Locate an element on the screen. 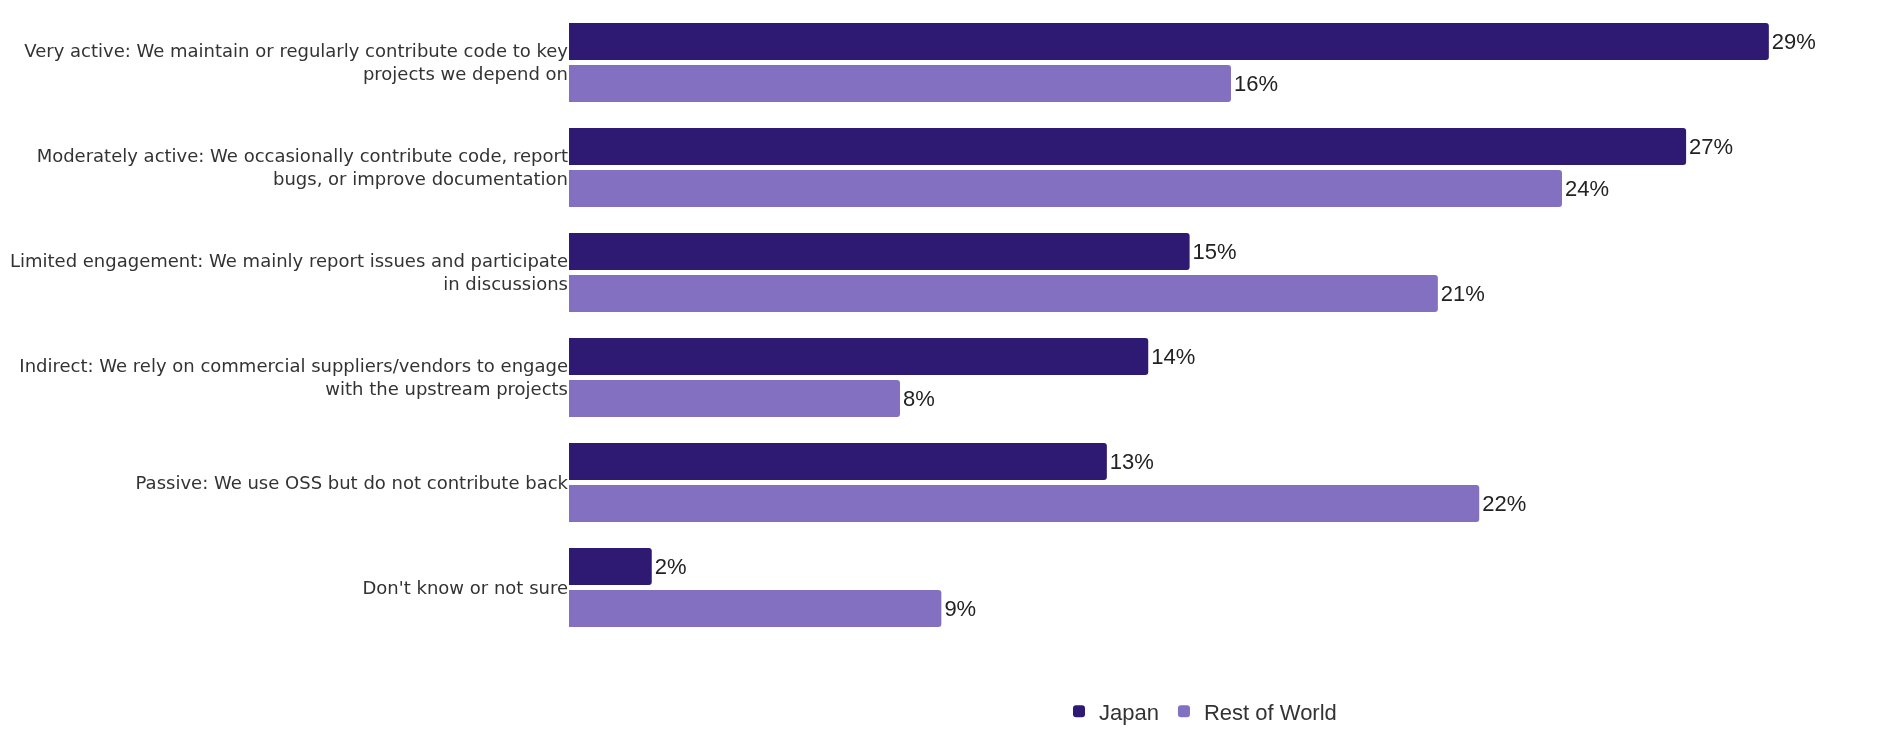 The width and height of the screenshot is (1902, 742). legend-label: Japan is located at coordinates (1129, 712).